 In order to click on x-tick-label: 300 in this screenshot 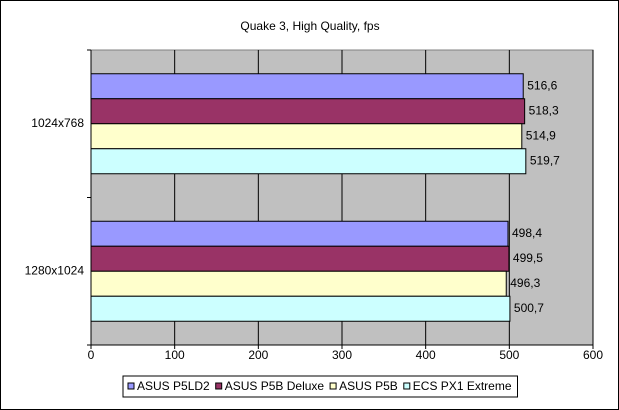, I will do `click(342, 355)`.